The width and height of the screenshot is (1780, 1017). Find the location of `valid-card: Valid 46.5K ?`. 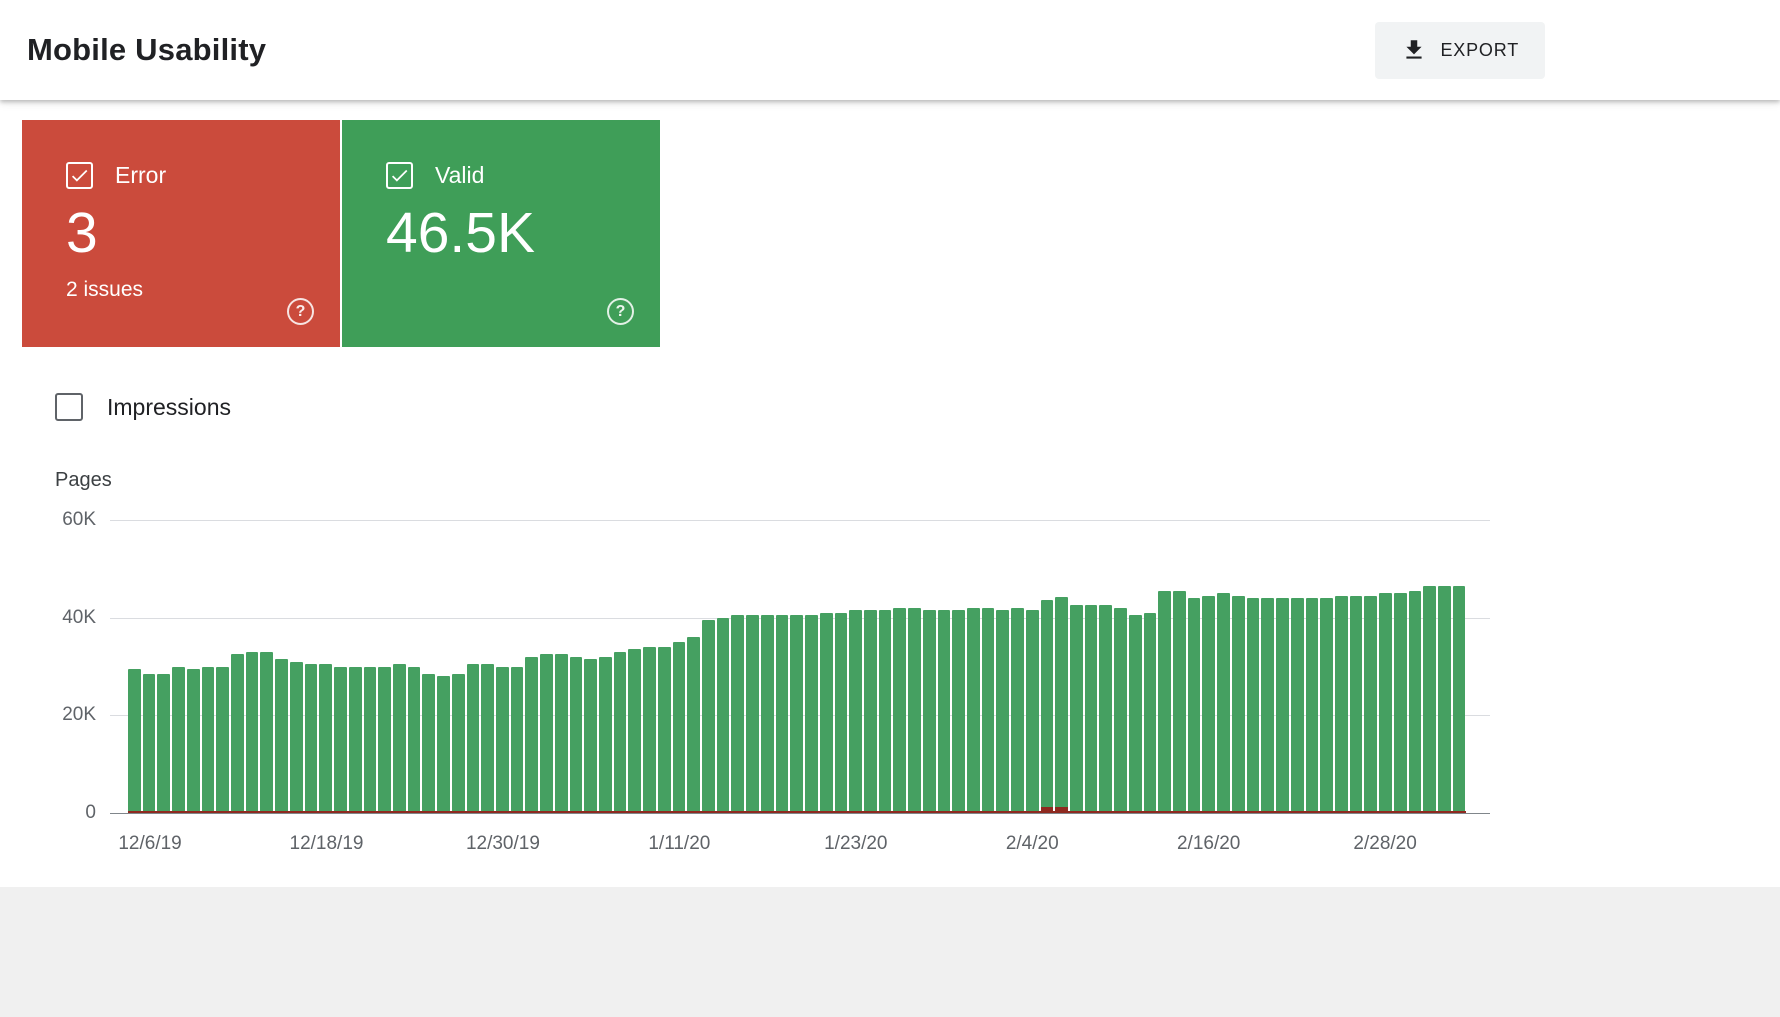

valid-card: Valid 46.5K ? is located at coordinates (501, 233).